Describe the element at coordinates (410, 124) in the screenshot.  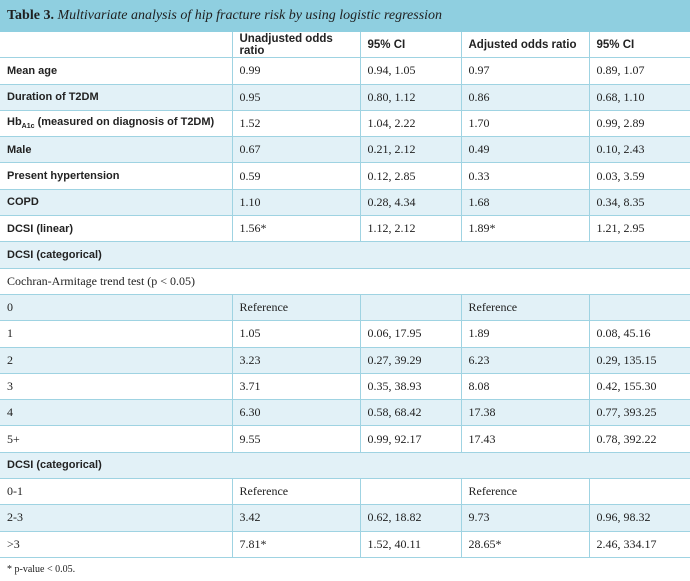
I see `table-cell: 1.04, 2.22` at that location.